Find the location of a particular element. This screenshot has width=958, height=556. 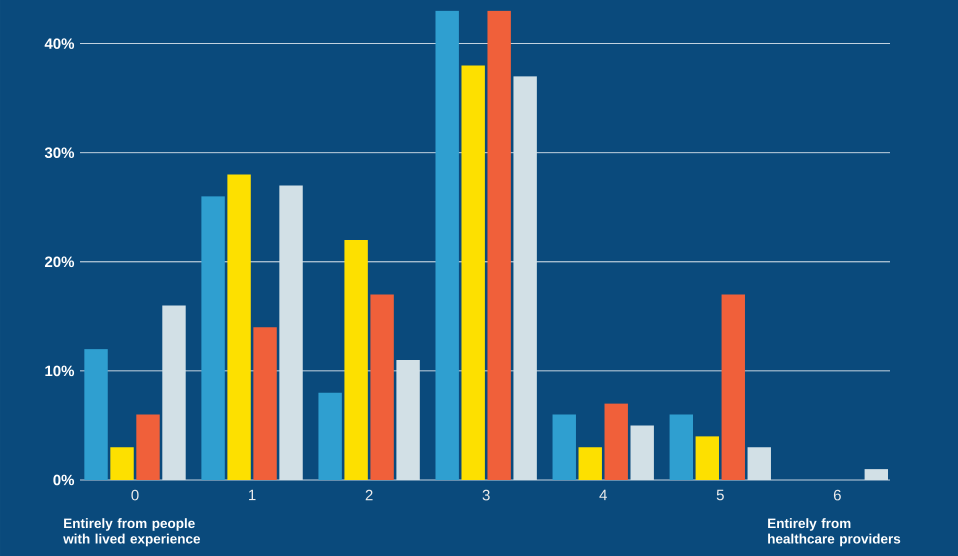

x-tick-label: 3 is located at coordinates (486, 495).